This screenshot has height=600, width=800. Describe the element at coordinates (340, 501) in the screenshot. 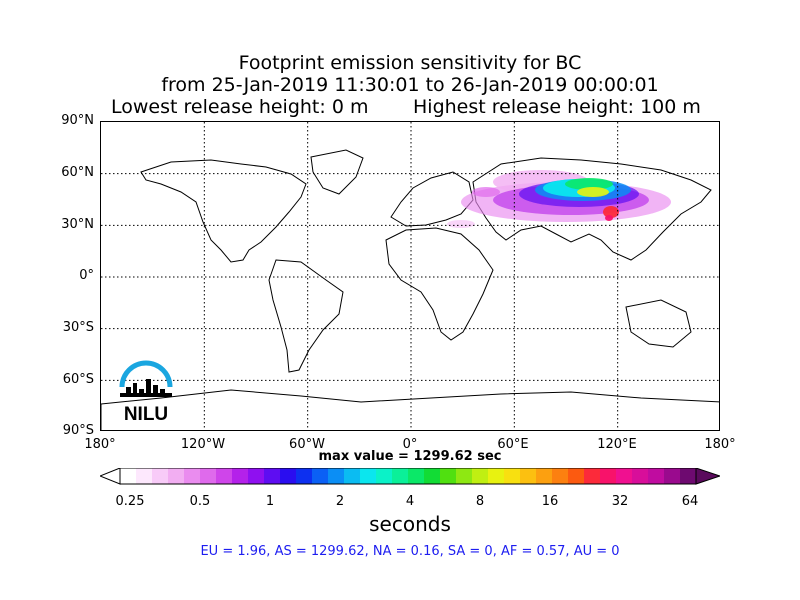

I see `colorbar-tick: 2` at that location.